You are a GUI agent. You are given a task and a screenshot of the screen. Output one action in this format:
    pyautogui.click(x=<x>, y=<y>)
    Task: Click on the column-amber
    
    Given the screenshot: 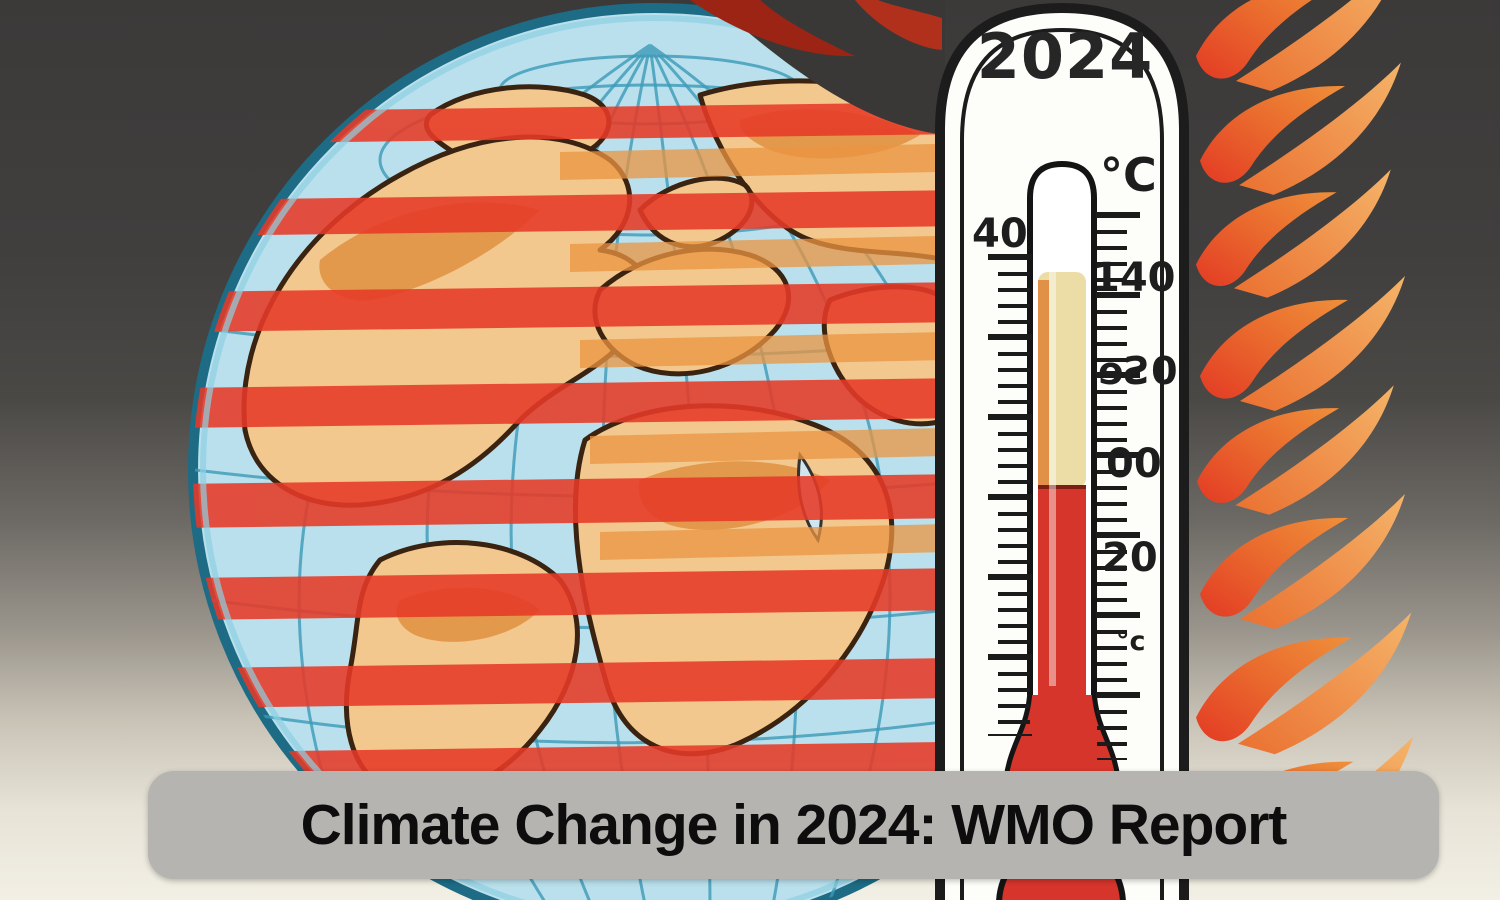 What is the action you would take?
    pyautogui.click(x=1062, y=380)
    